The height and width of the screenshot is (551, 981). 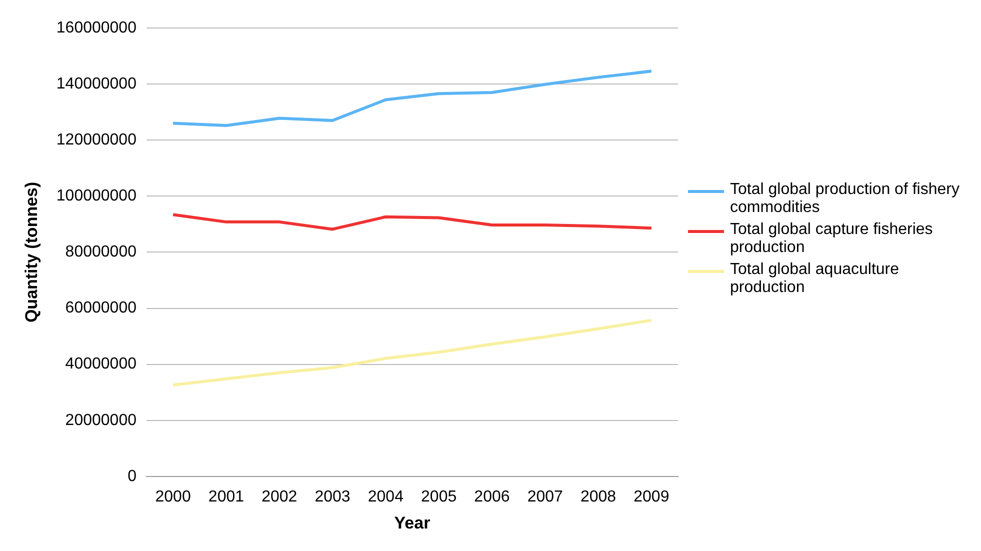 I want to click on x-tick-label: 2006, so click(x=492, y=497).